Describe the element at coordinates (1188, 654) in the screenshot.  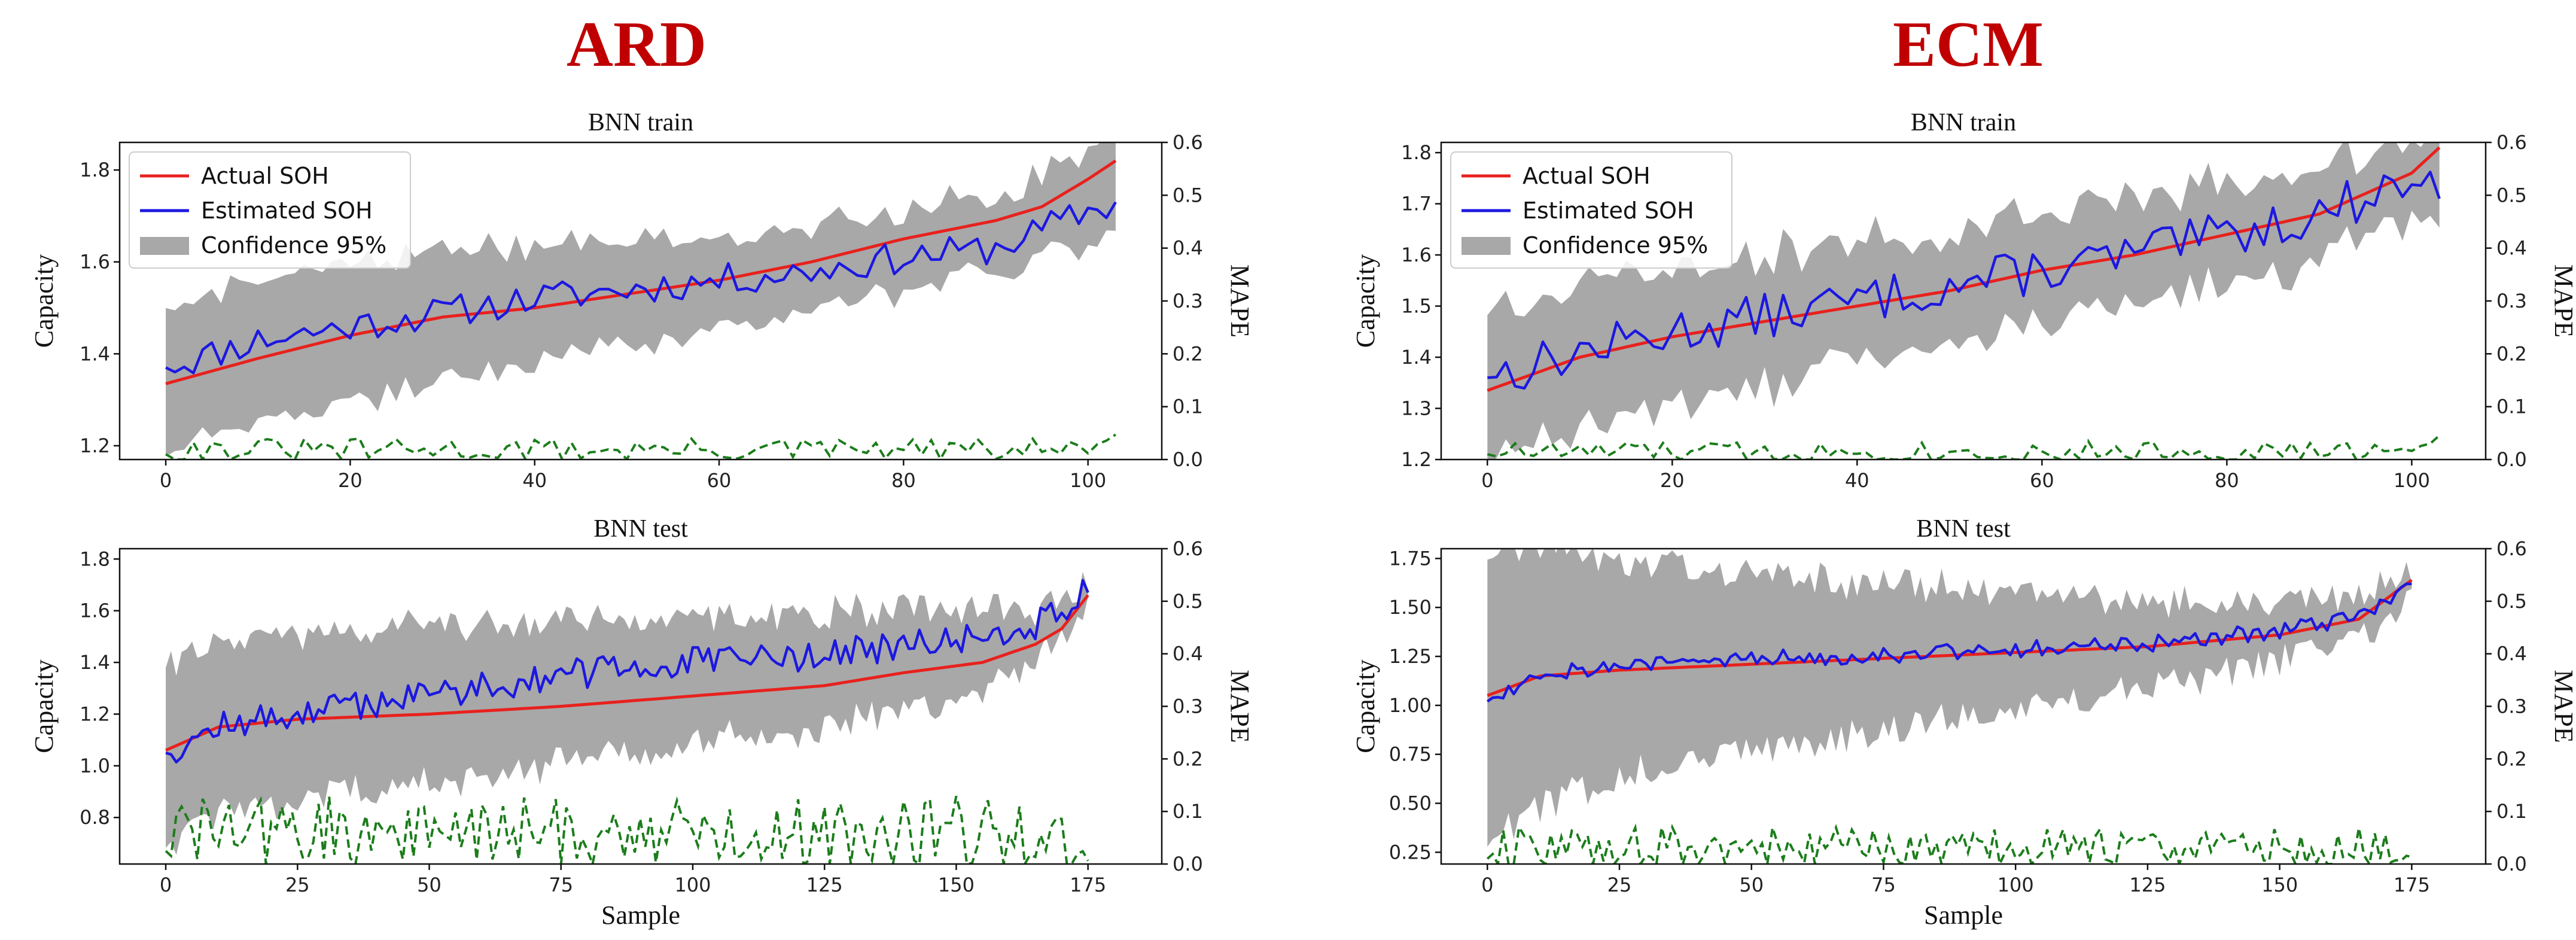
I see `y2-tick-label: 0.4` at that location.